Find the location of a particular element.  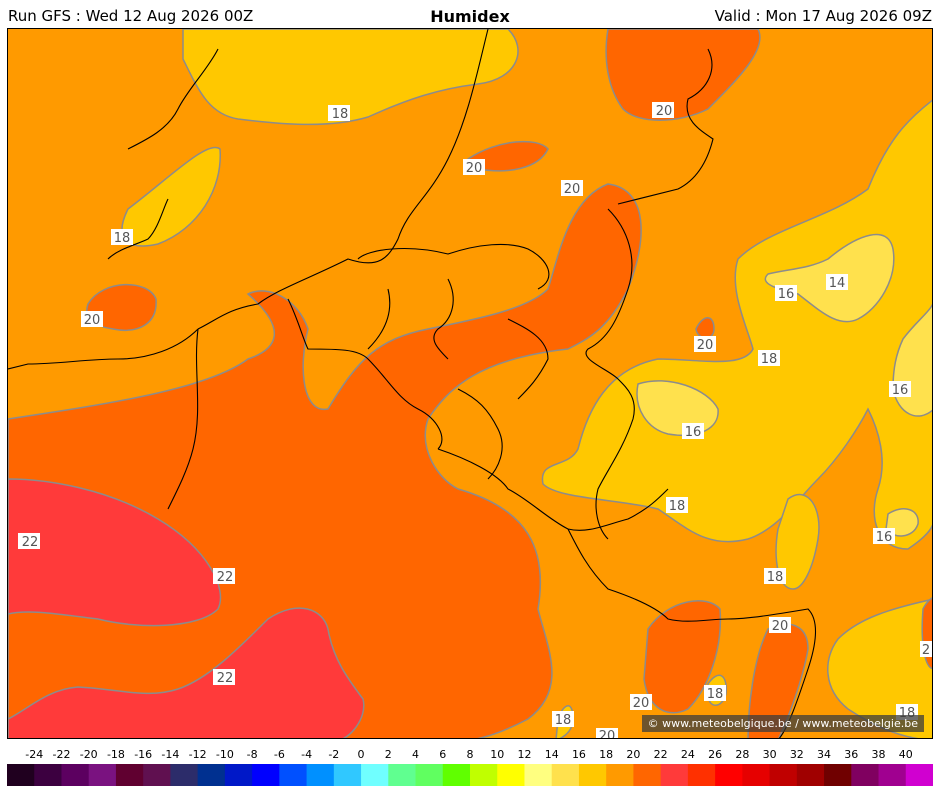

legend-tick-label: 8 is located at coordinates (470, 754).